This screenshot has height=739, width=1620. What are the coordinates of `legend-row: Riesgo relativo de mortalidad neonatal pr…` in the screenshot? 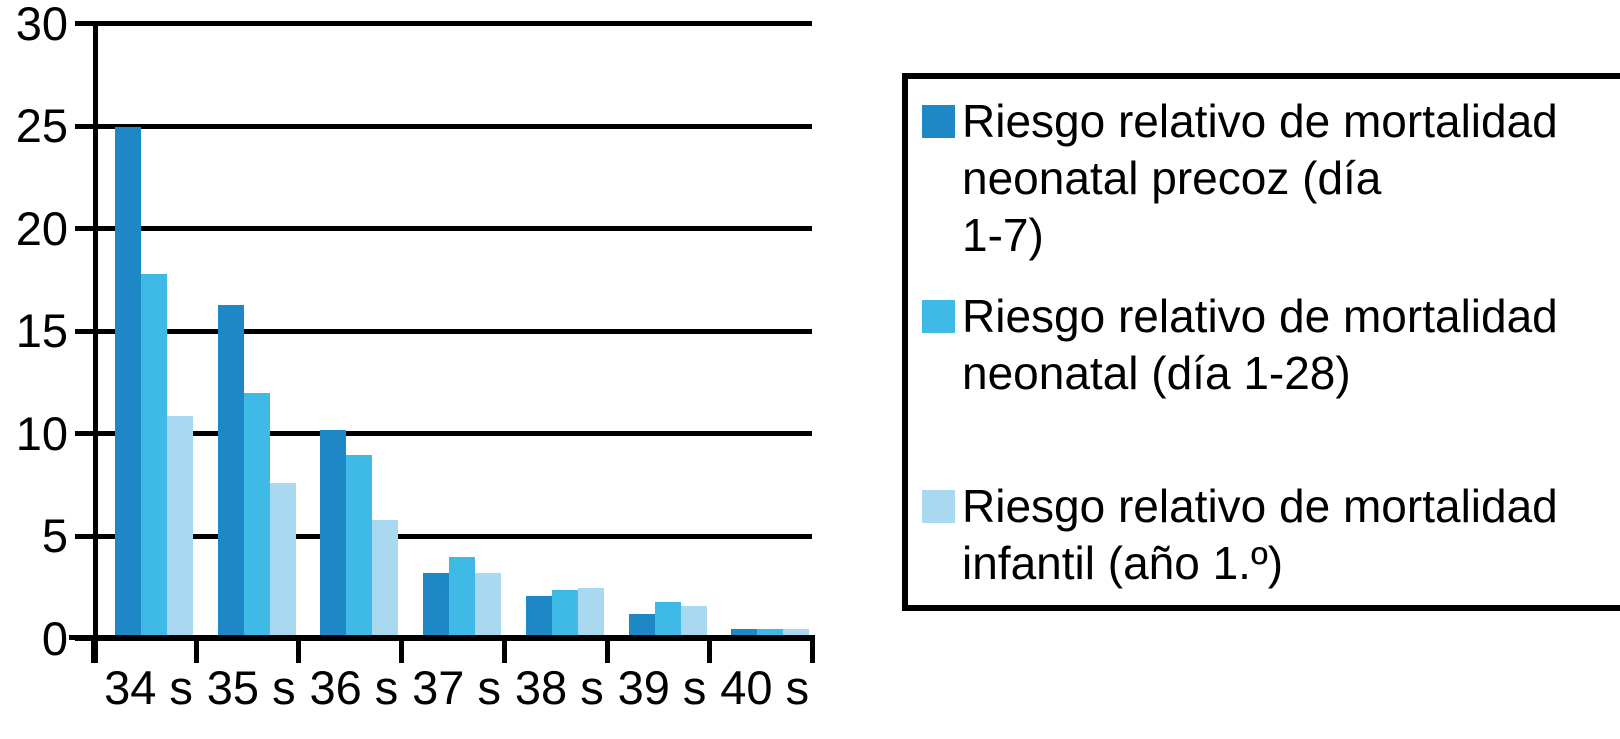 It's located at (1271, 178).